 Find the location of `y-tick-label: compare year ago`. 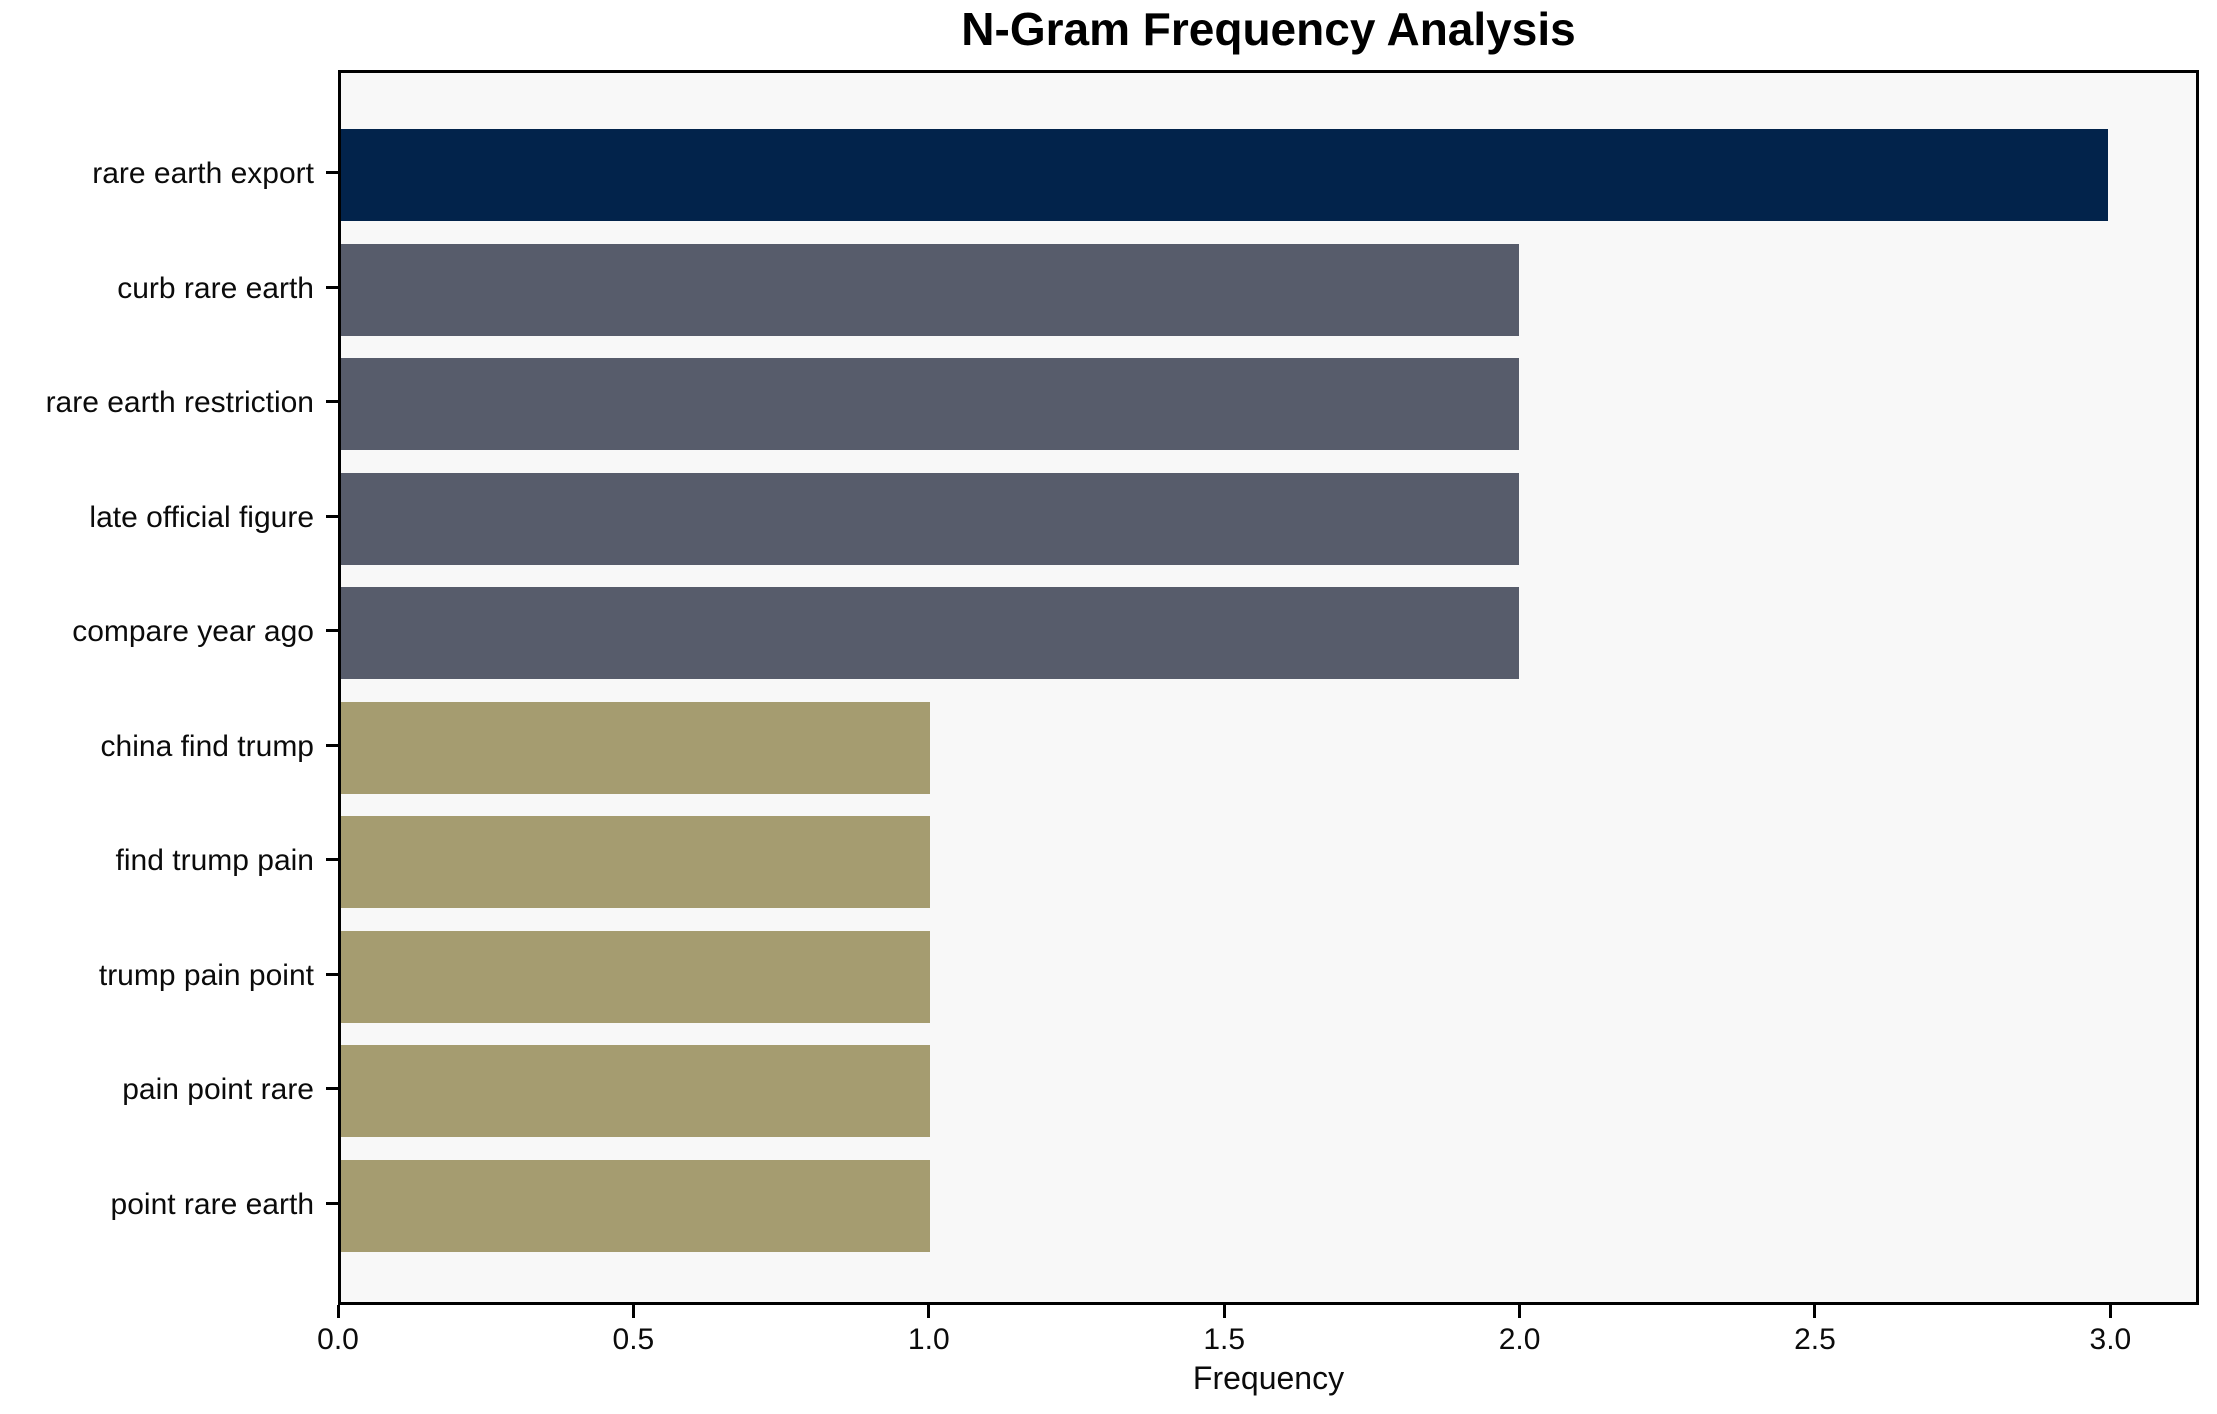

y-tick-label: compare year ago is located at coordinates (193, 632).